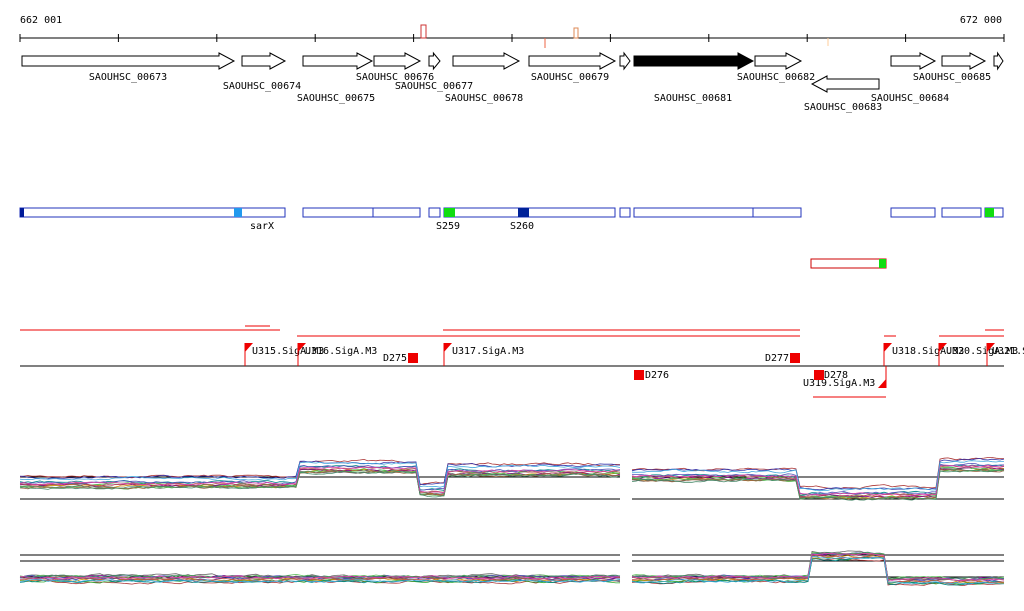  I want to click on promoter-label: U318.SigA.M3, so click(928, 351).